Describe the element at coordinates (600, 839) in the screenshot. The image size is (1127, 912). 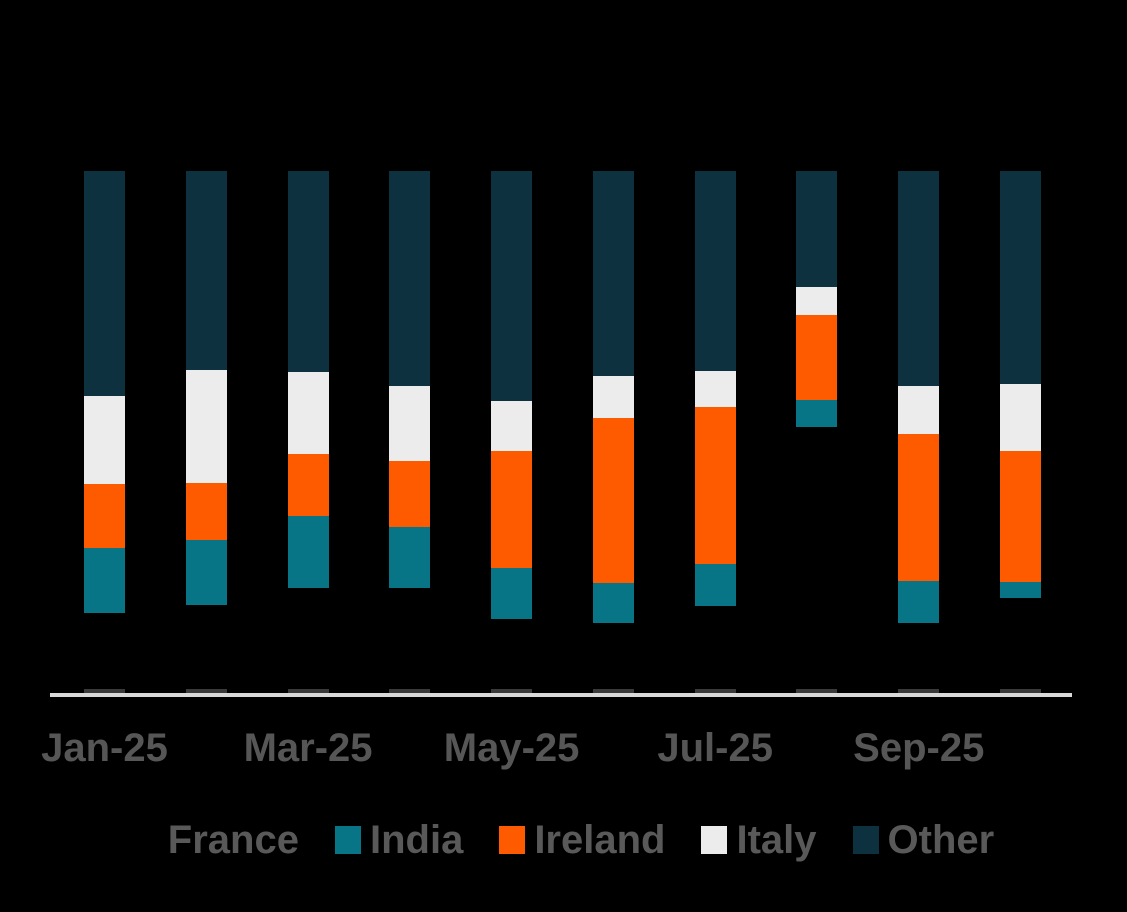
I see `legend-label-ireland: Ireland` at that location.